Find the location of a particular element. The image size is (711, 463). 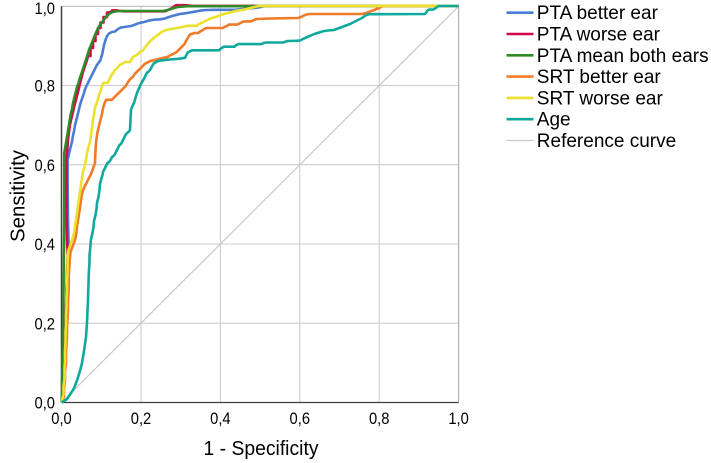

svg-text: Reference curve is located at coordinates (606, 141).